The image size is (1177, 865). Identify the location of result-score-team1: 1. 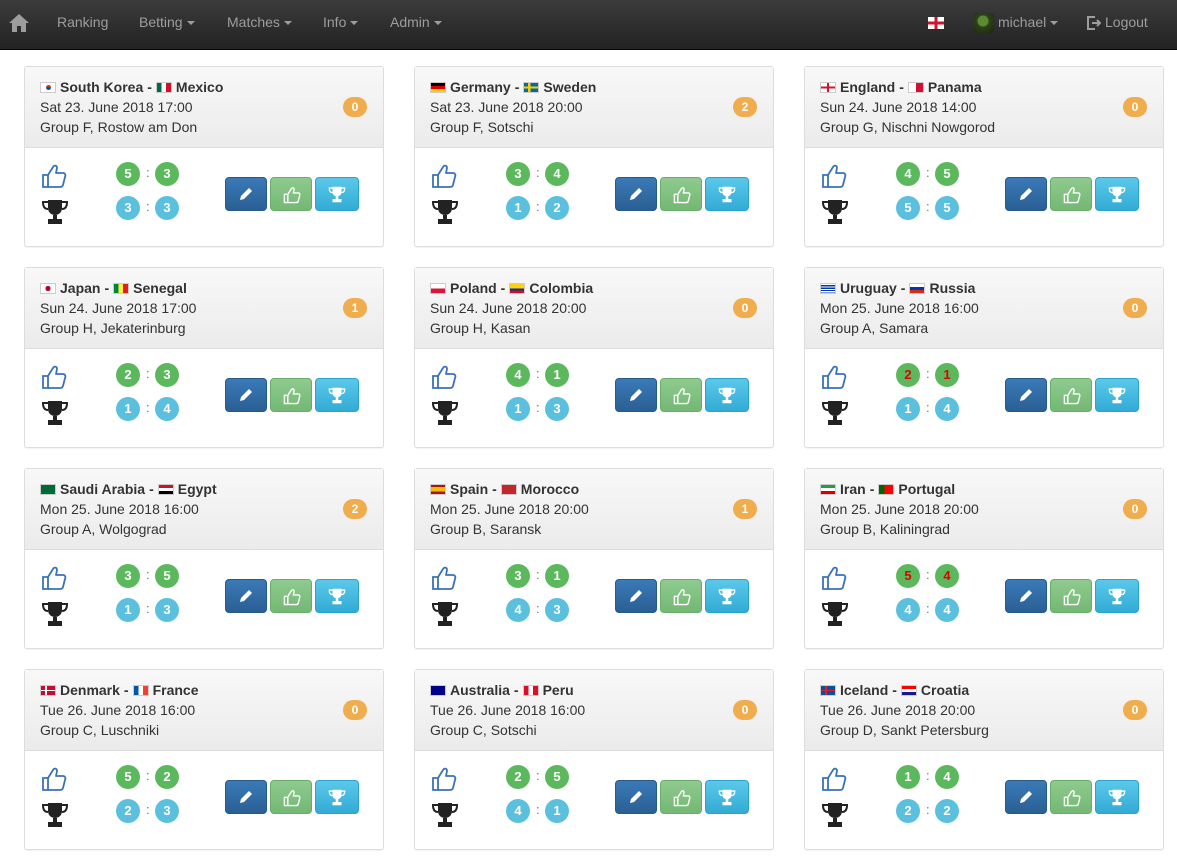
(128, 409).